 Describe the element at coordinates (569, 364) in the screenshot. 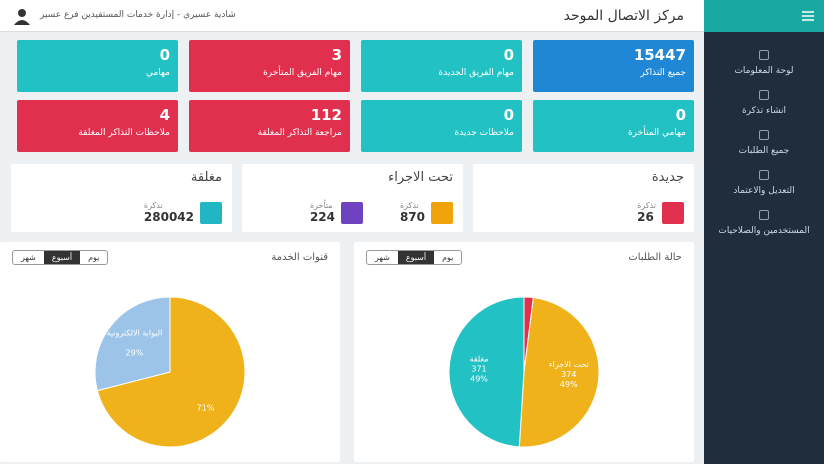

I see `slice-name: تحت الاجراء` at that location.